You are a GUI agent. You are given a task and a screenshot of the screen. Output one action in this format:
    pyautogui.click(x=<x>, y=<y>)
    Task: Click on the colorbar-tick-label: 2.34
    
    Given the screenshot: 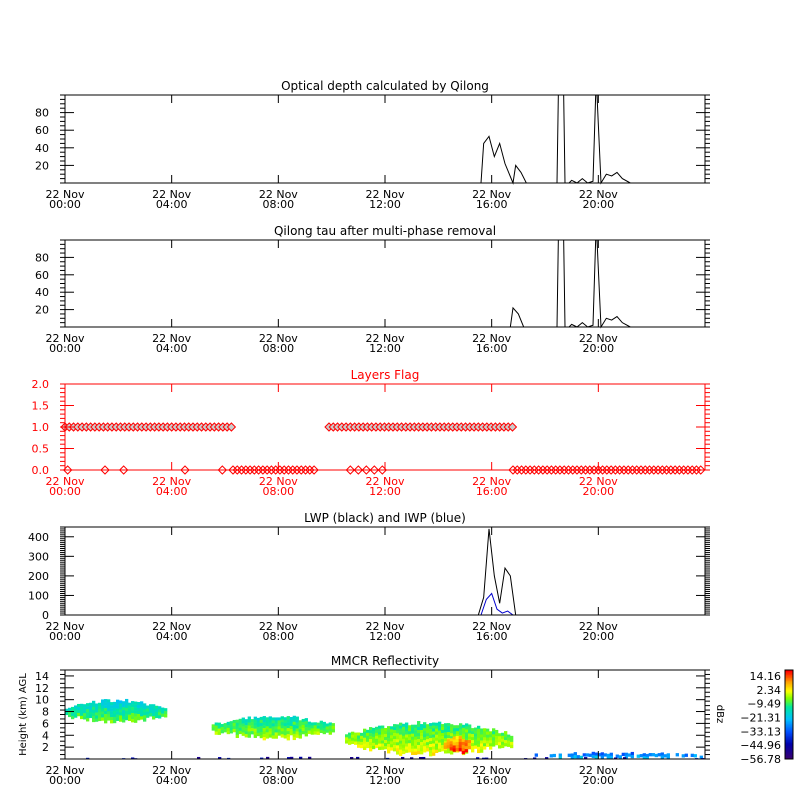 What is the action you would take?
    pyautogui.click(x=769, y=690)
    